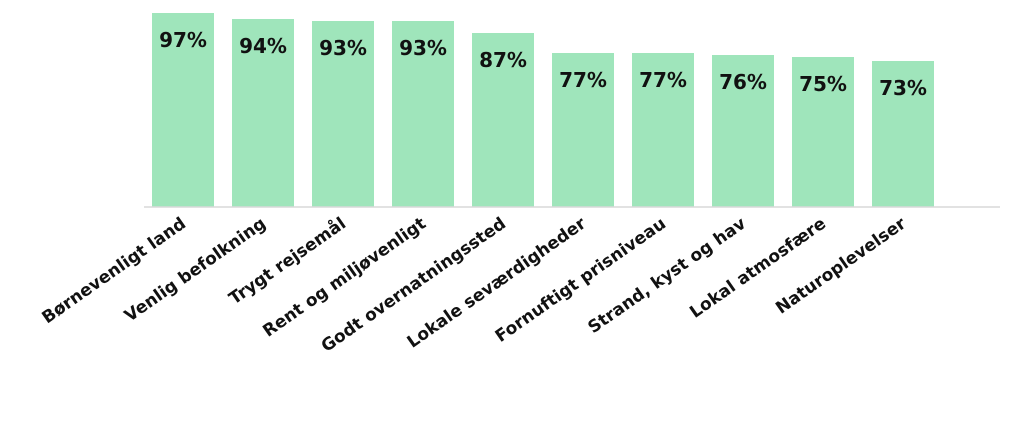 The image size is (1010, 436). Describe the element at coordinates (758, 268) in the screenshot. I see `x-tick-label-9: Lokal atmosfære` at that location.